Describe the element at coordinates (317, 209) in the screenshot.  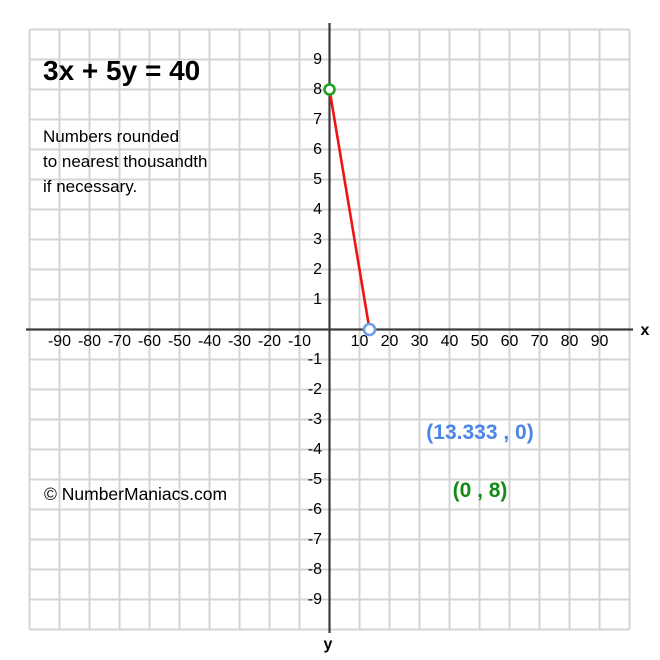
I see `y-tick-label: 4` at that location.